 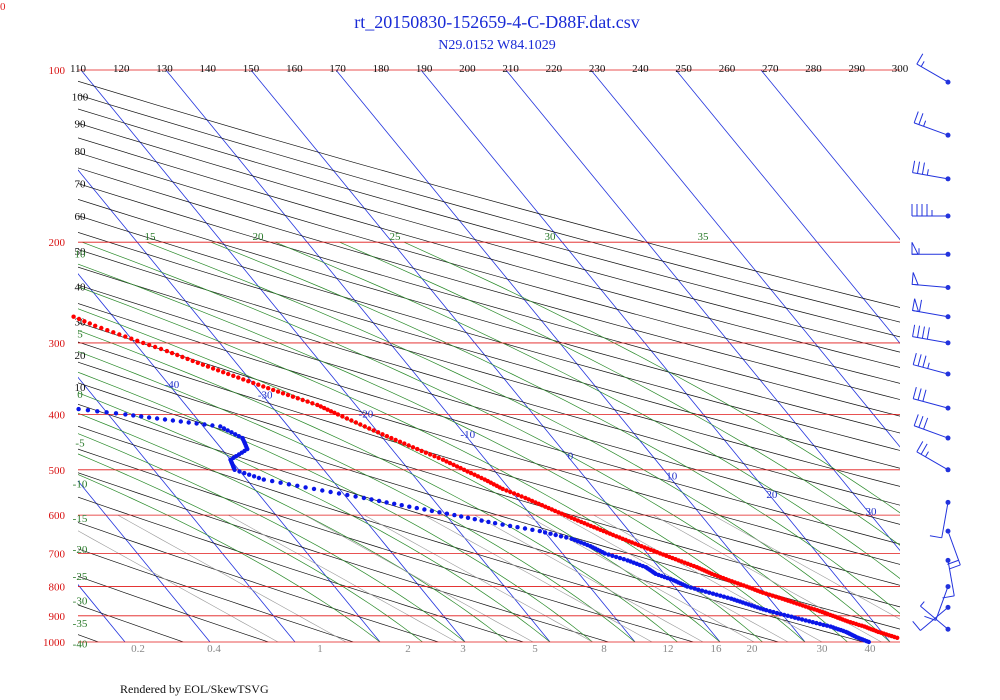 What do you see at coordinates (81, 252) in the screenshot?
I see `left-theta-label: 50` at bounding box center [81, 252].